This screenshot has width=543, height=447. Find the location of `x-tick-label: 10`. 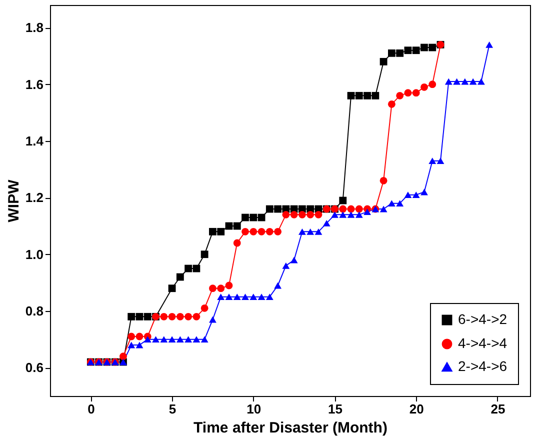

x-tick-label: 10 is located at coordinates (254, 409).